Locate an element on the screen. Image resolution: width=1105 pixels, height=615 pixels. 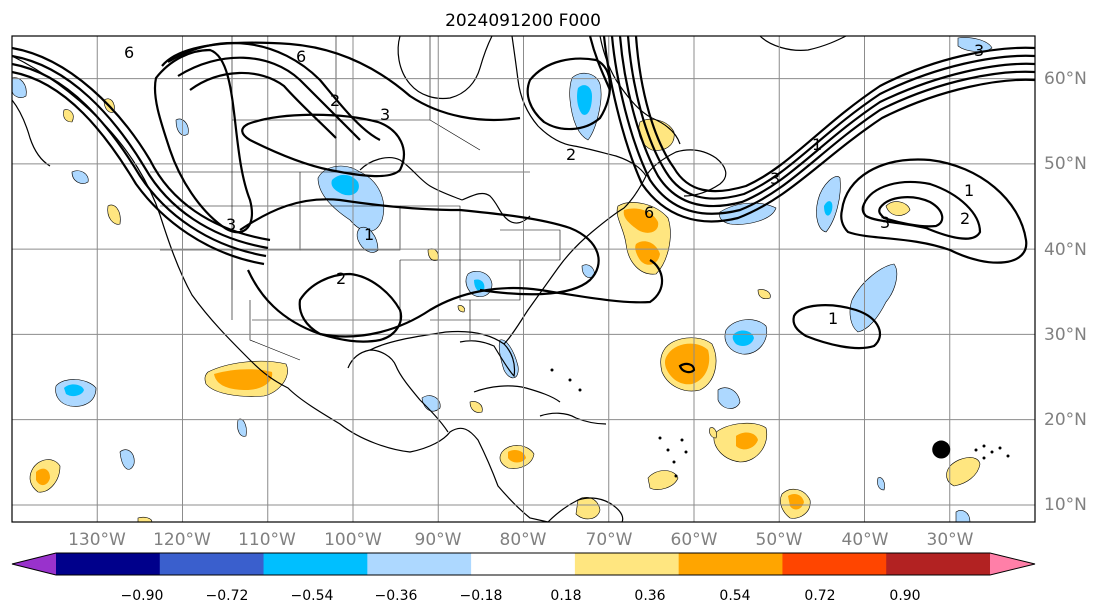
colorbar-tick-label: 0.90 is located at coordinates (904, 596).